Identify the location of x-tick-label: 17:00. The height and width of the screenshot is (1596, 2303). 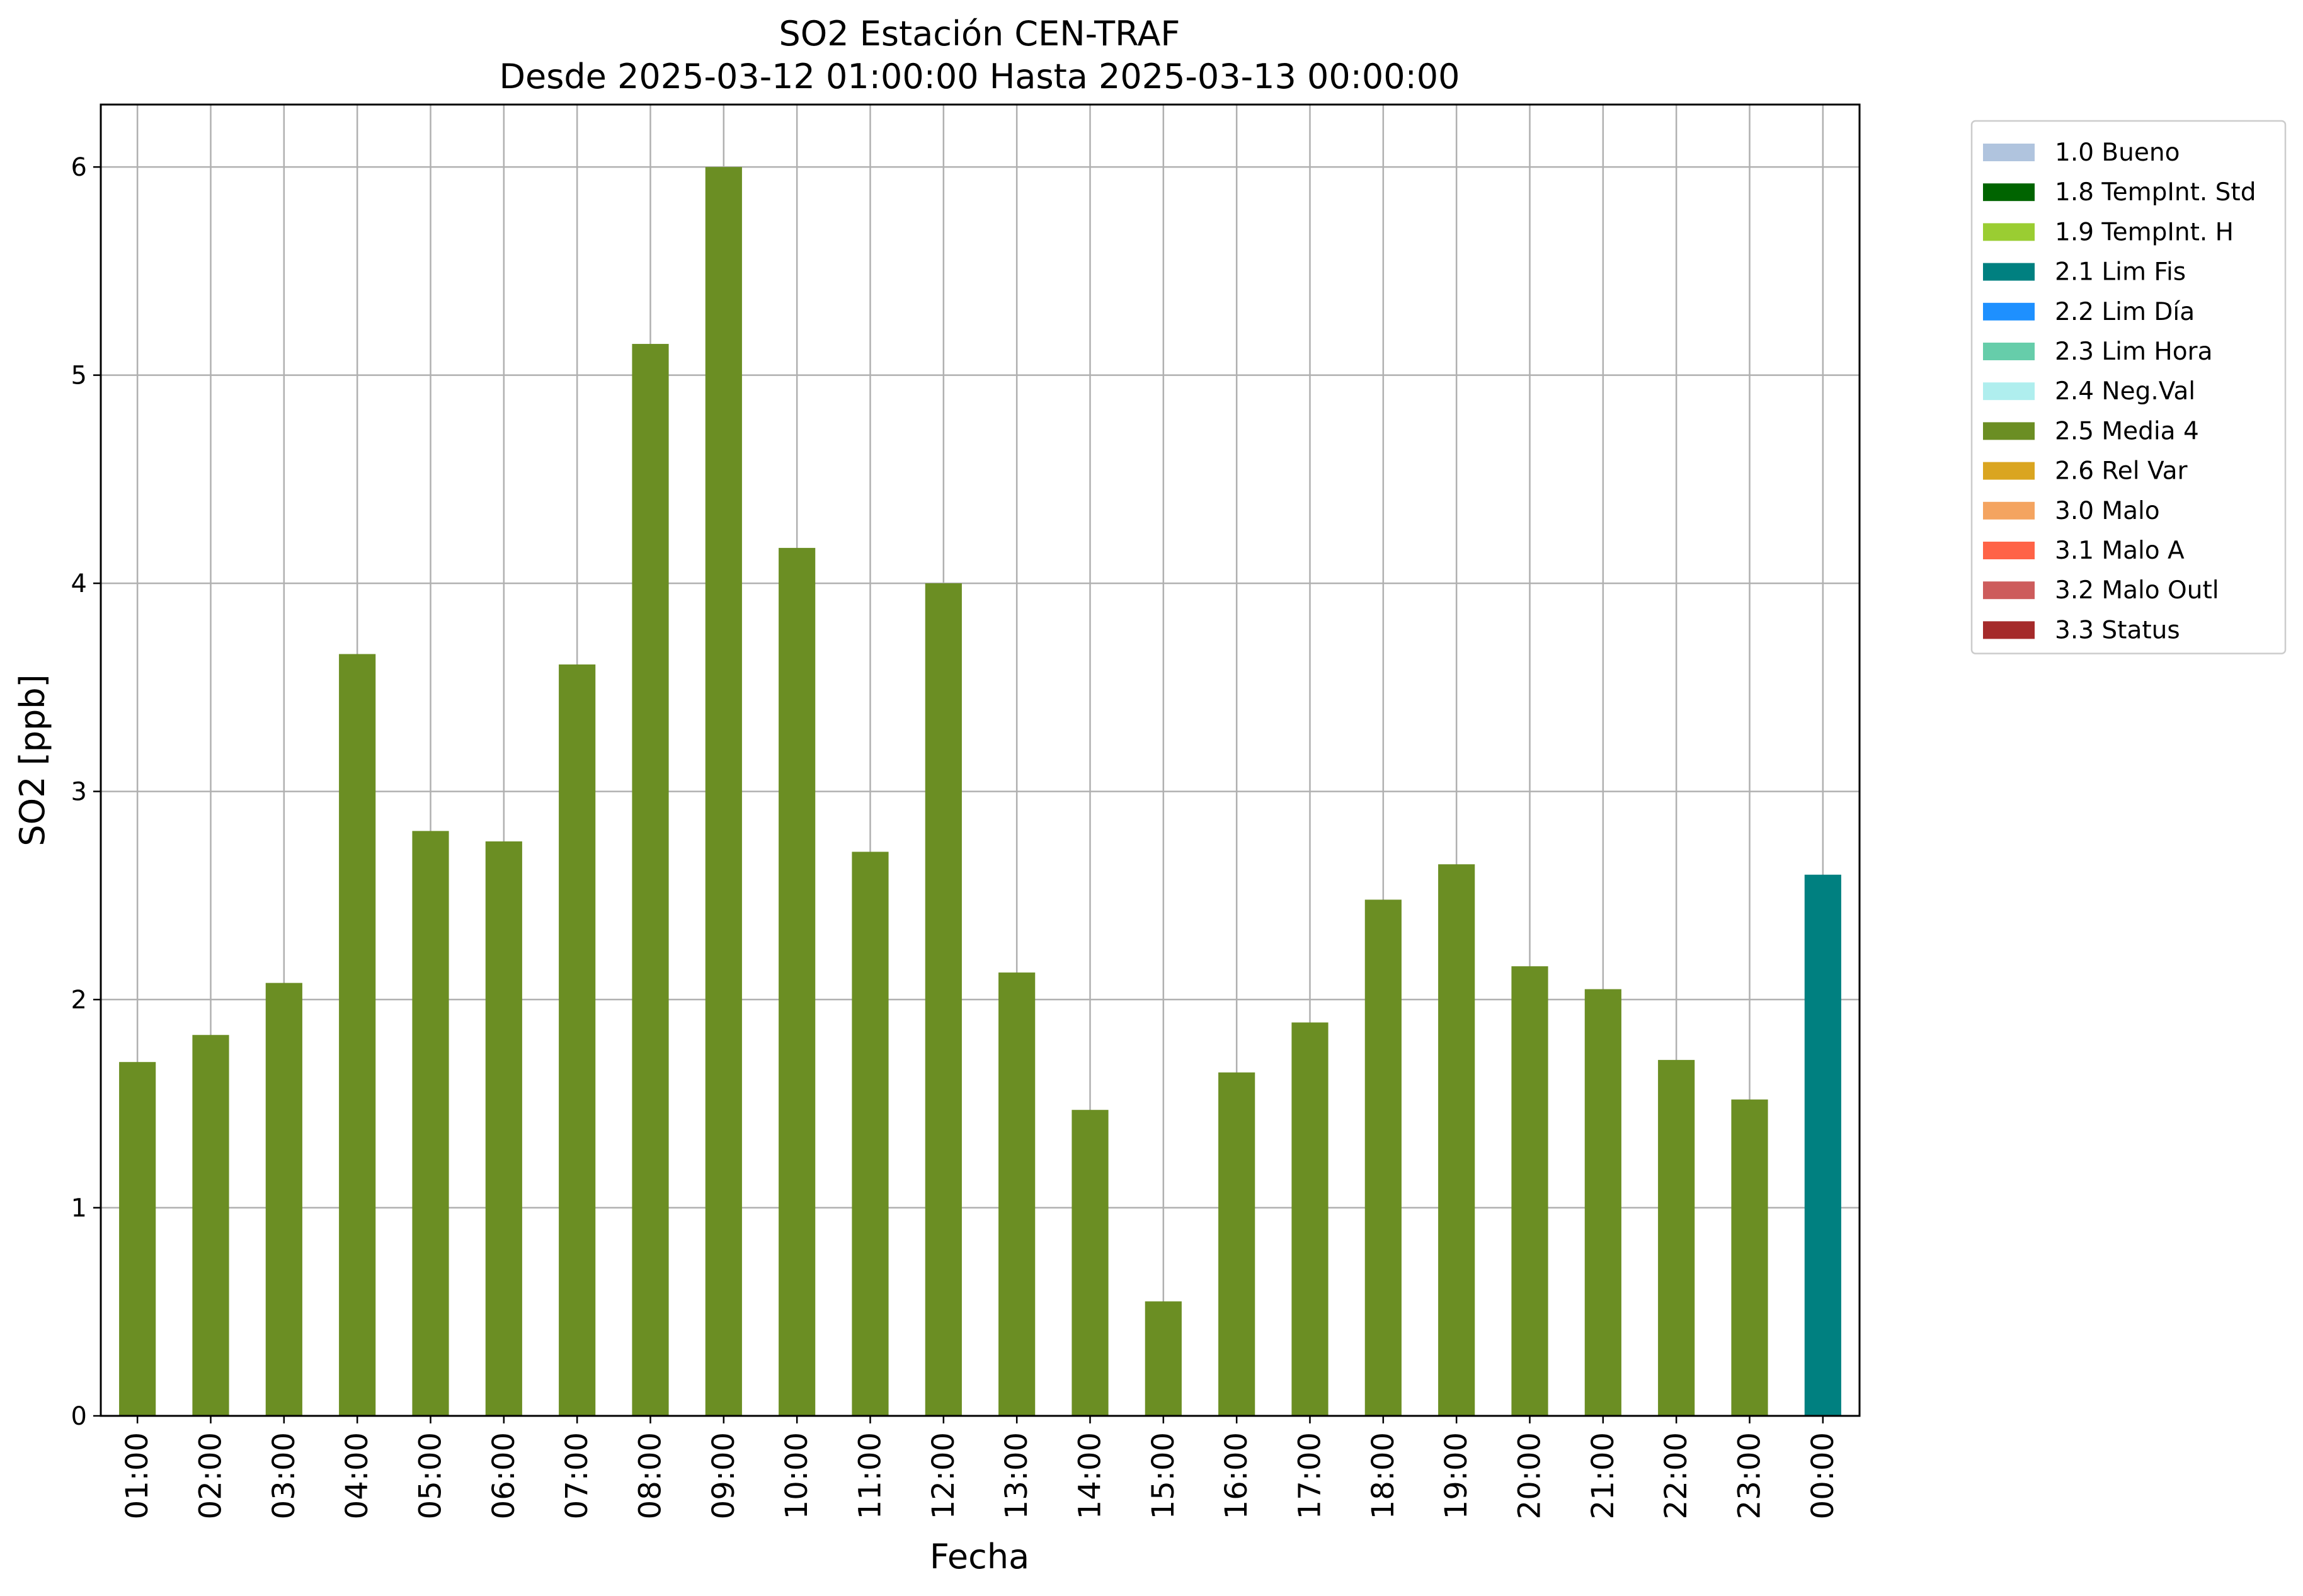
(1310, 1475).